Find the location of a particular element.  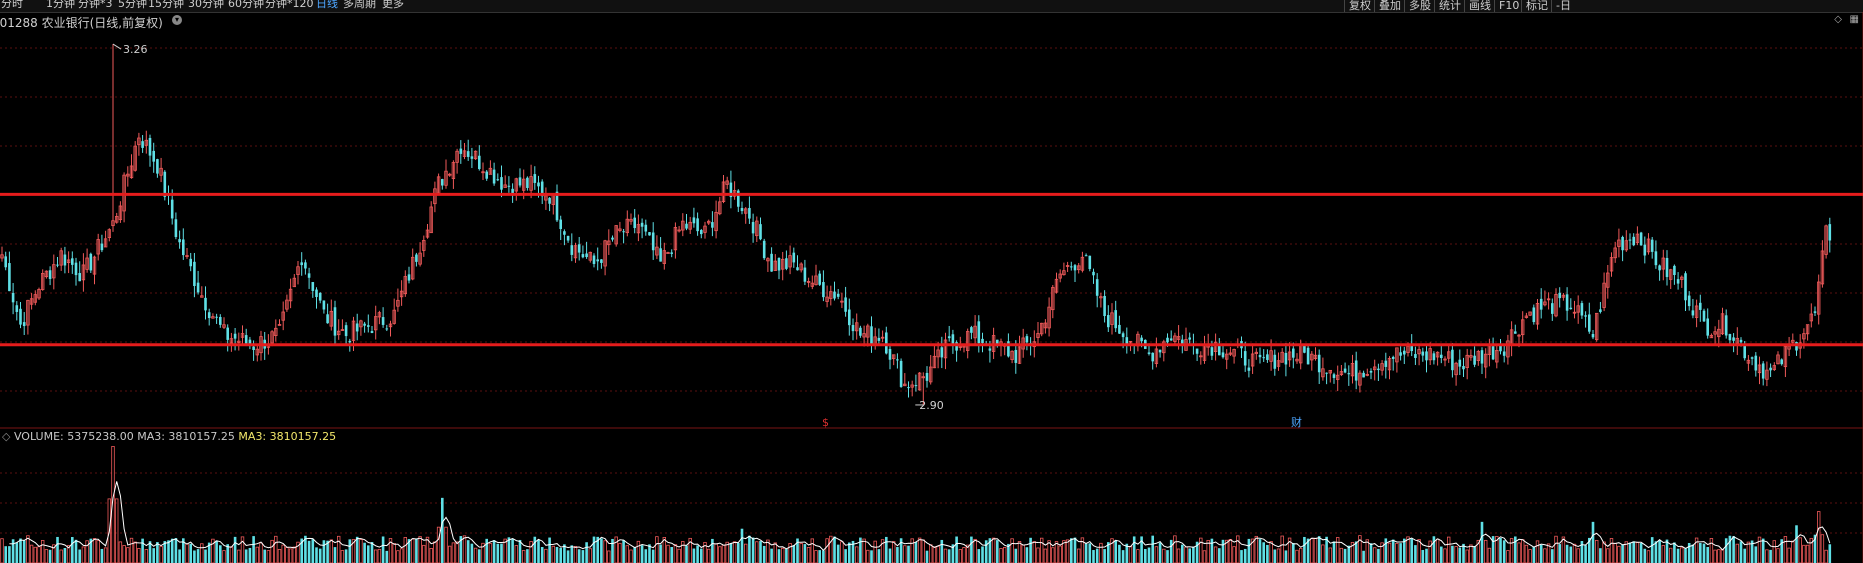

toolbar-day-button: -日 is located at coordinates (1563, 6).